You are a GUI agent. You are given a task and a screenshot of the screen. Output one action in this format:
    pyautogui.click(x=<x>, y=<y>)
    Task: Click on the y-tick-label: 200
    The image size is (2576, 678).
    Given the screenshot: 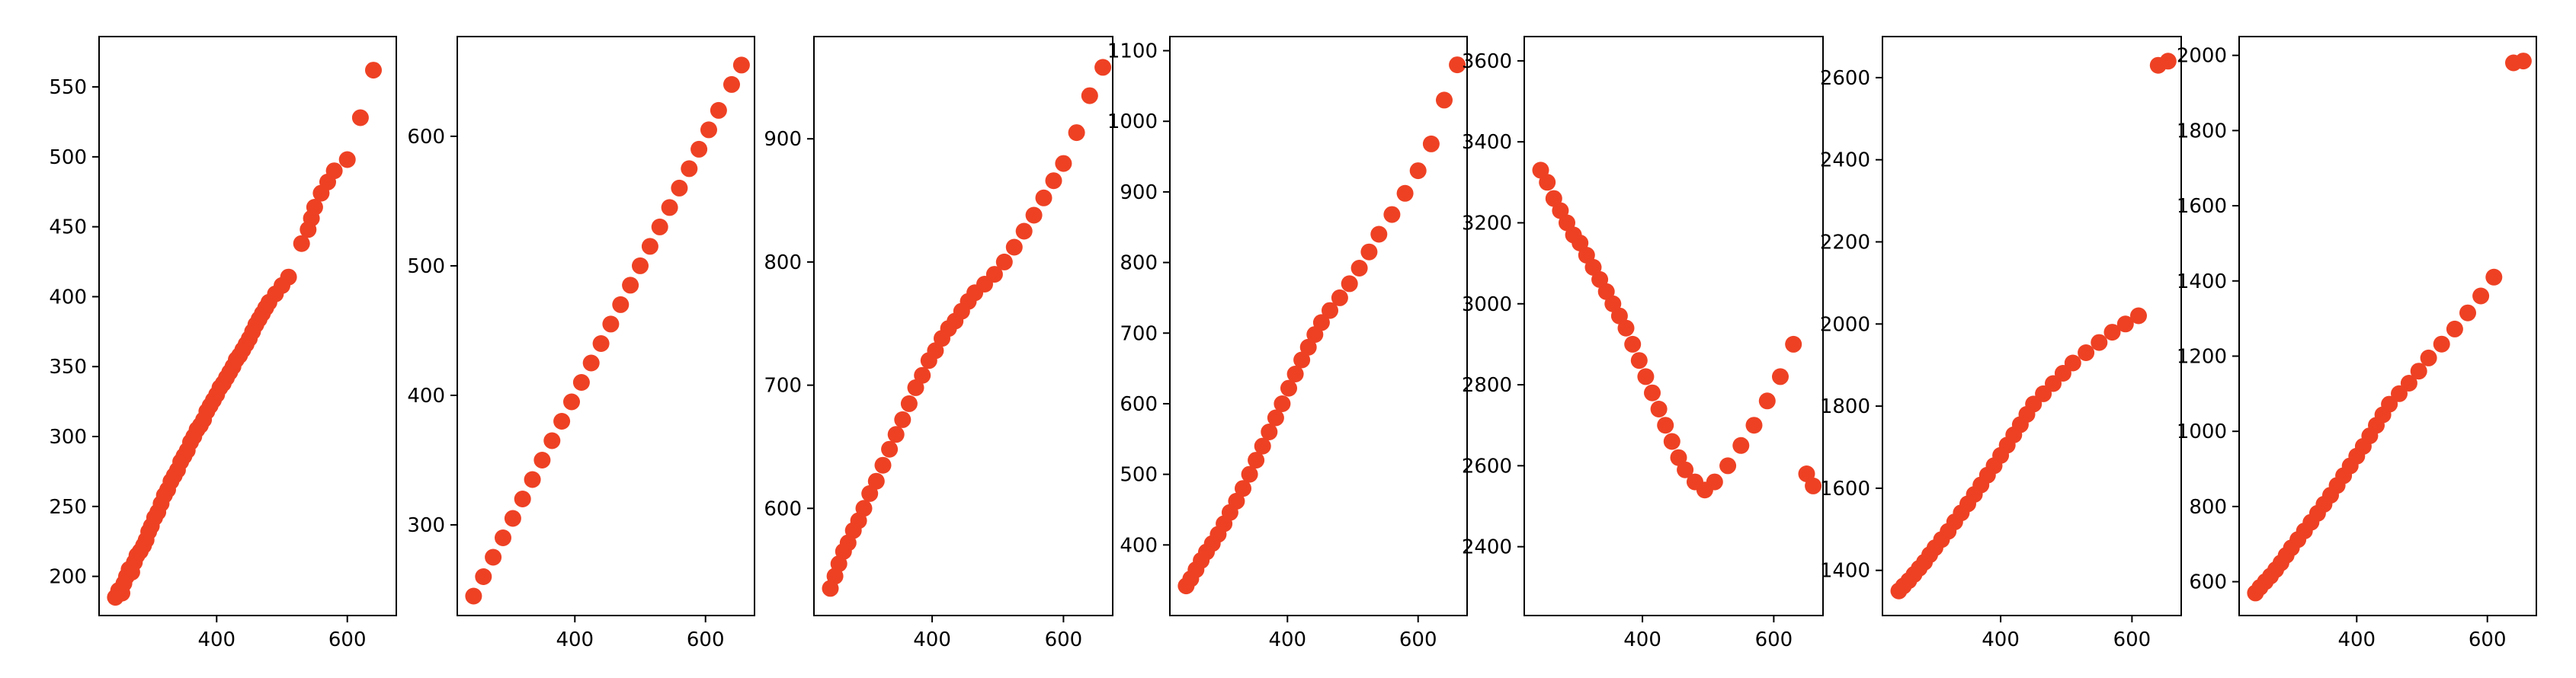 What is the action you would take?
    pyautogui.click(x=68, y=577)
    